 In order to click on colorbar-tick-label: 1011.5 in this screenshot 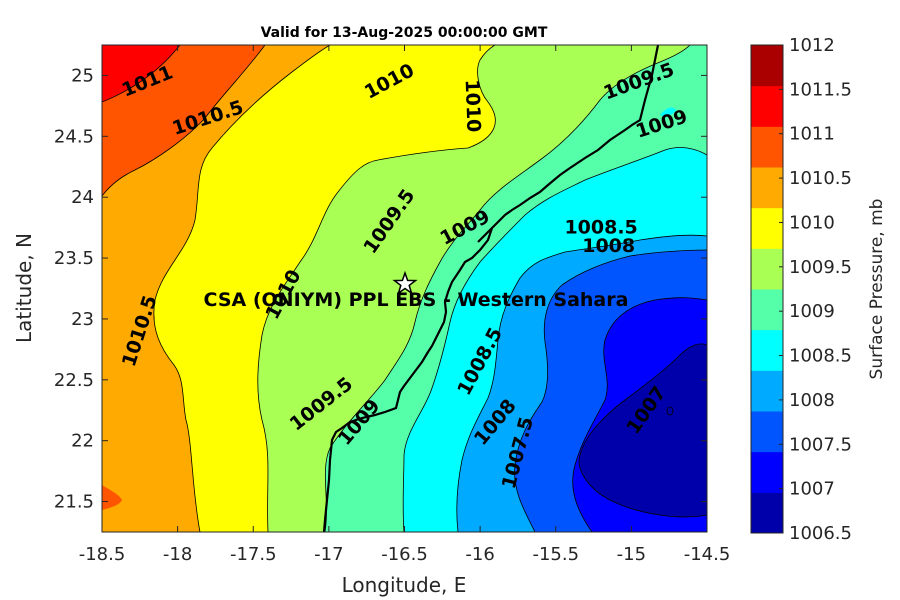, I will do `click(820, 89)`.